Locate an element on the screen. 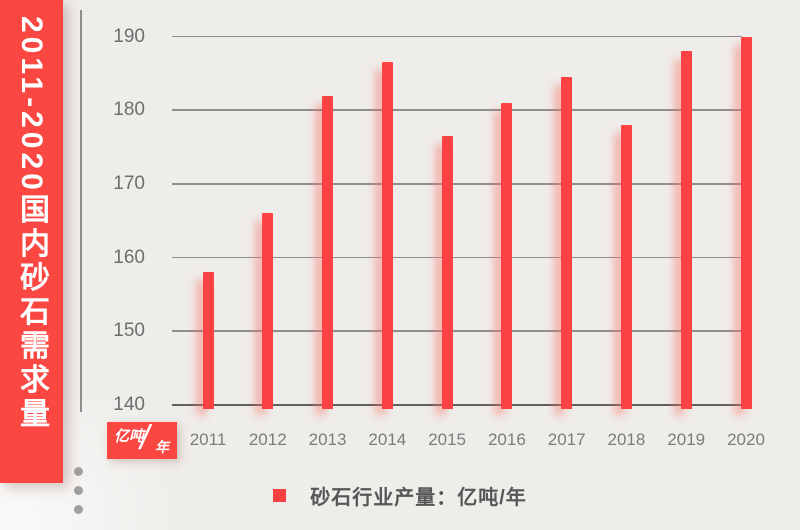 Image resolution: width=800 pixels, height=530 pixels. bar-2017 is located at coordinates (567, 243).